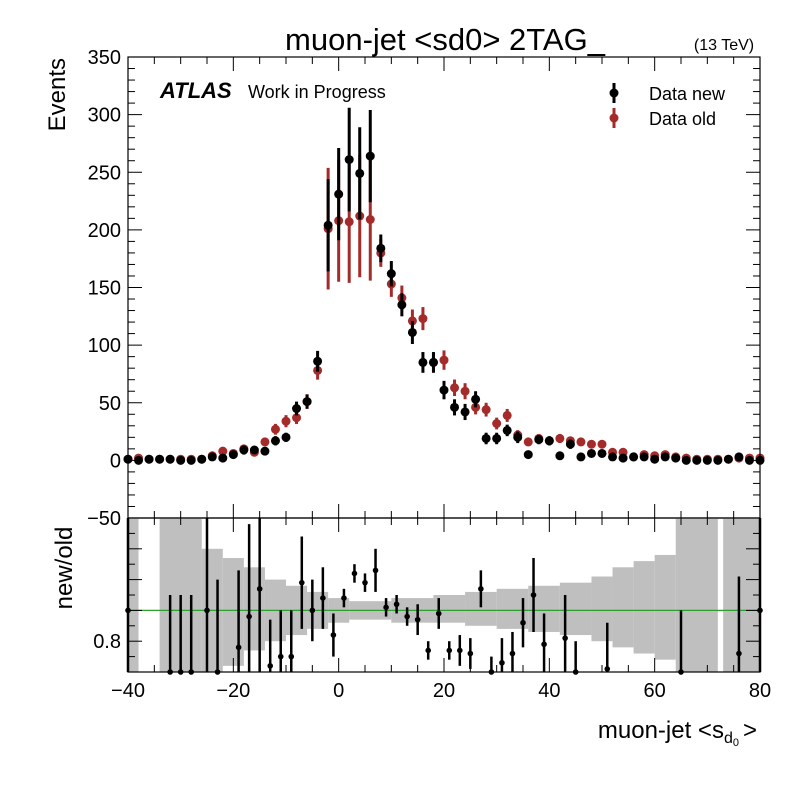  I want to click on ratio-y-axis-label: new/old, so click(64, 568).